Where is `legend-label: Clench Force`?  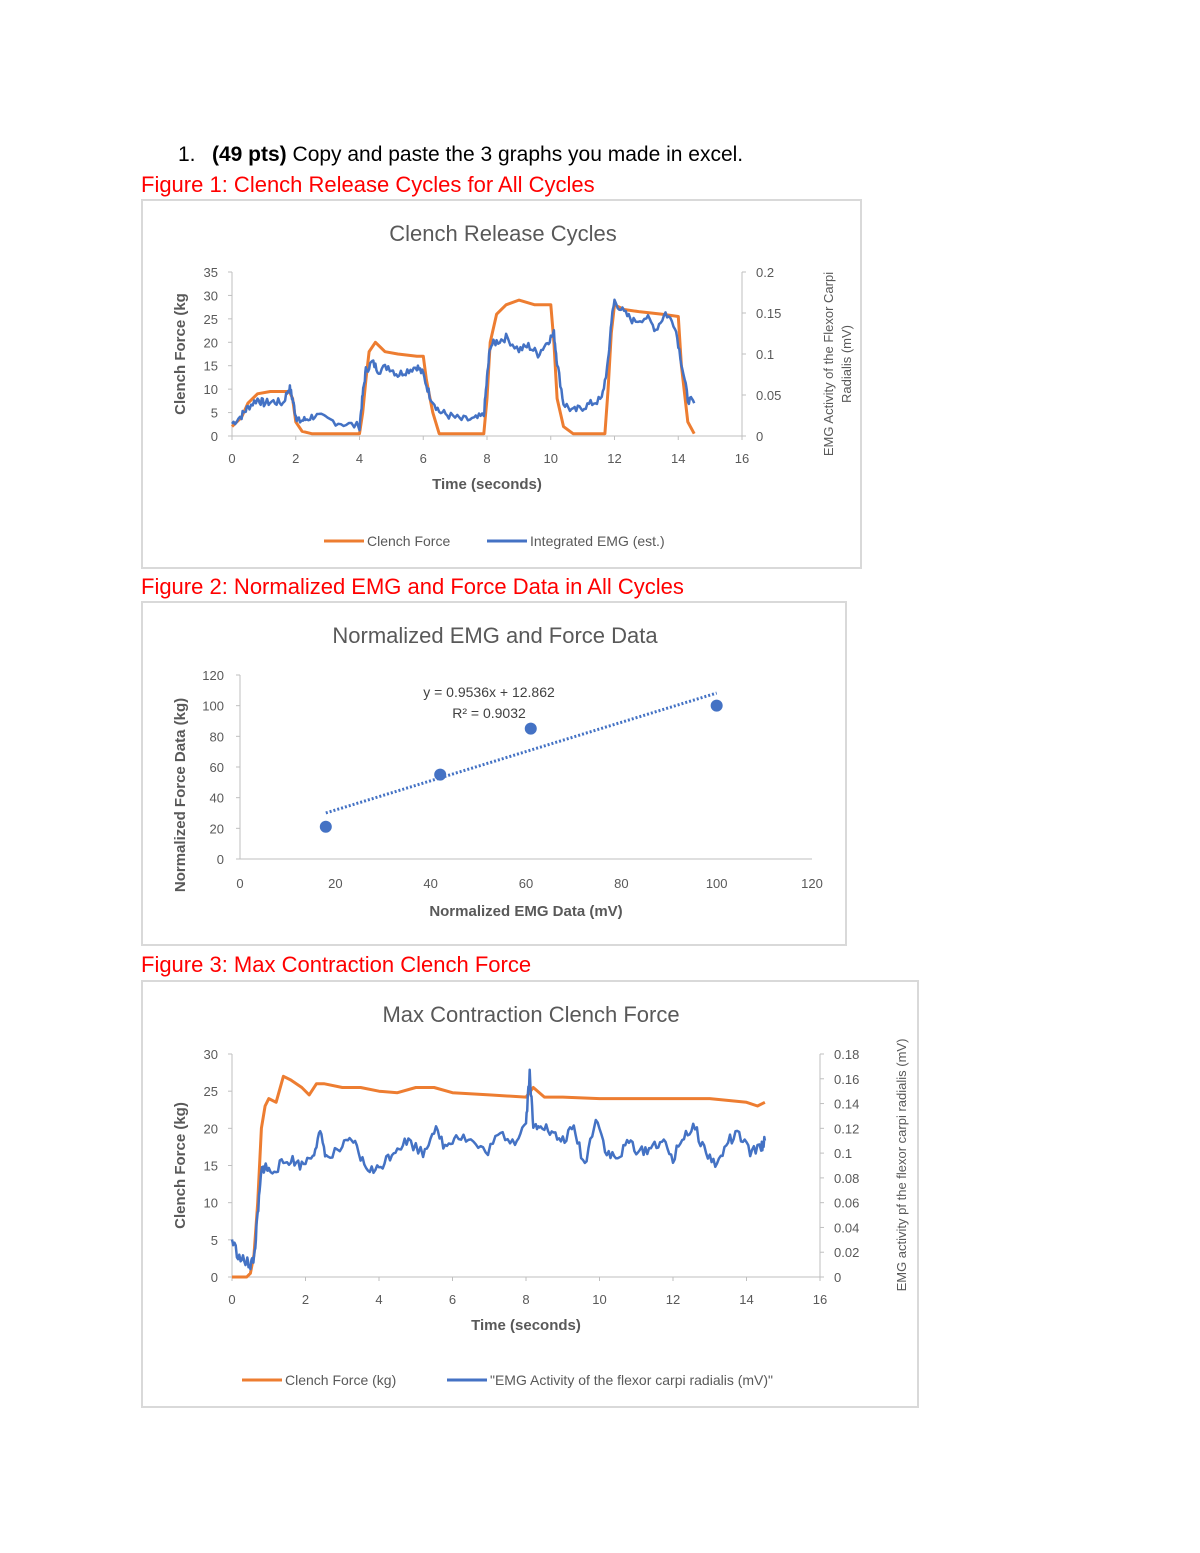 legend-label: Clench Force is located at coordinates (408, 541).